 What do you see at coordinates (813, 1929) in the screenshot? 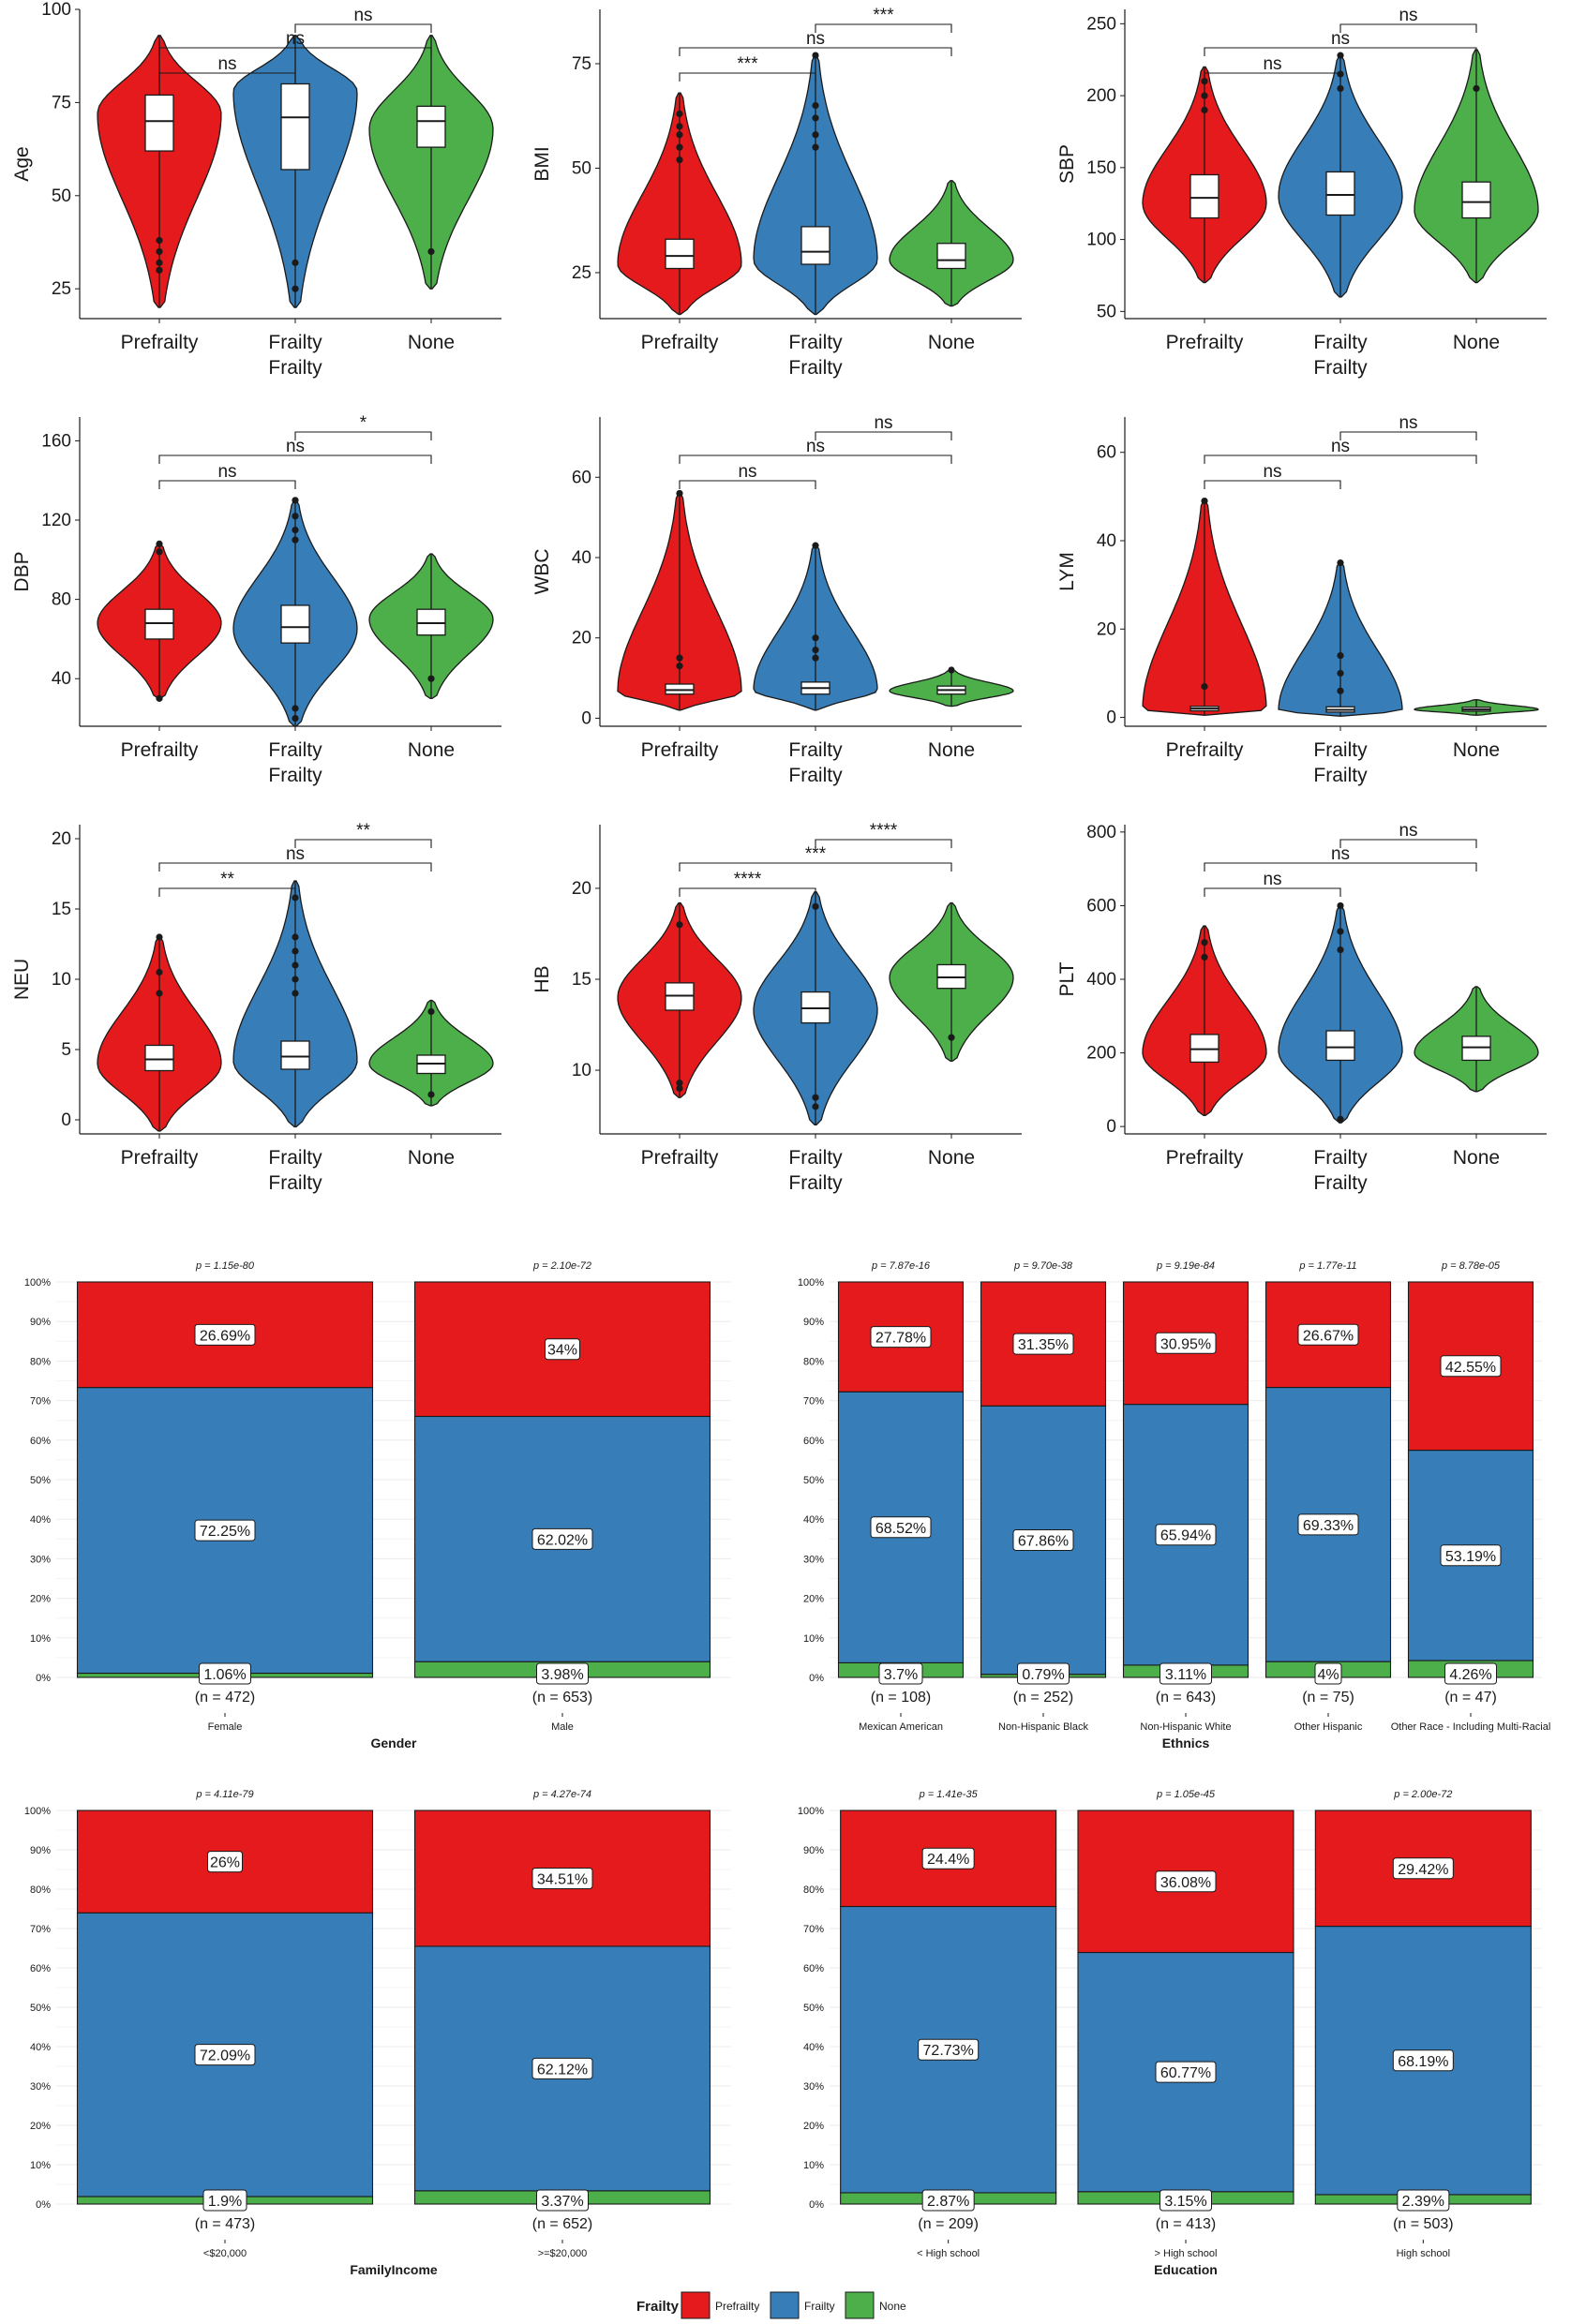
I see `y-tick-label: 70%` at bounding box center [813, 1929].